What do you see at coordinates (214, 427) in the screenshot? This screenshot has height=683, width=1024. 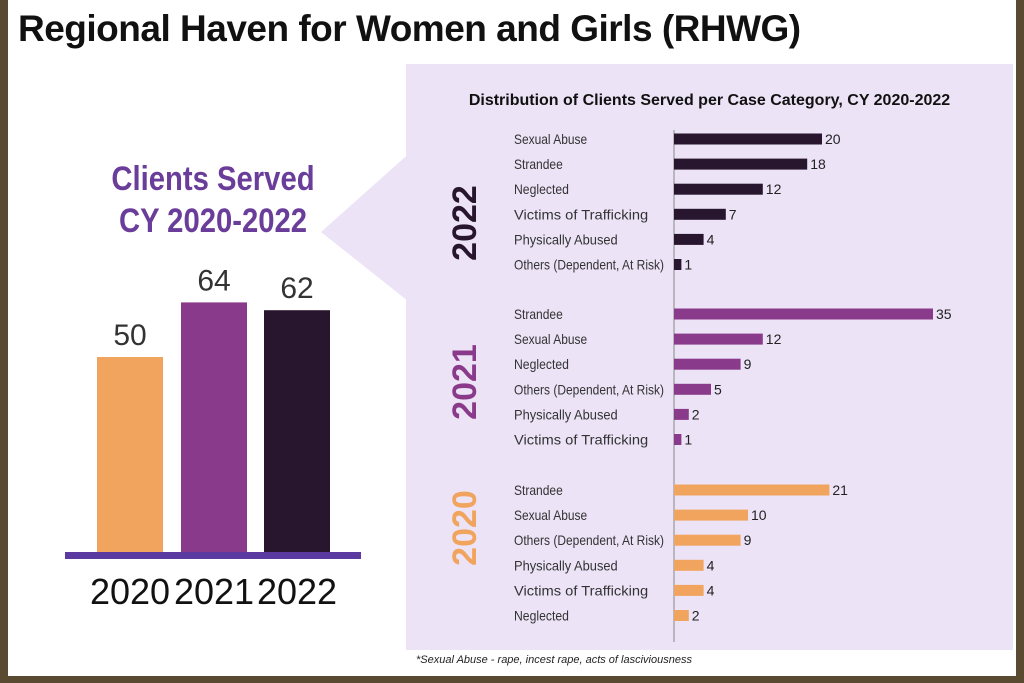 I see `bar-2021` at bounding box center [214, 427].